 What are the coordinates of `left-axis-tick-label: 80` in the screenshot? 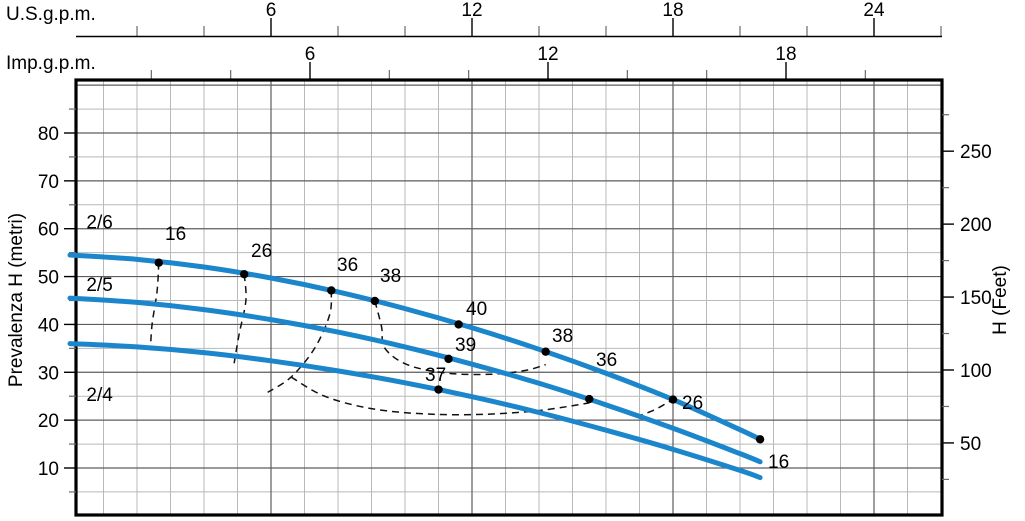 It's located at (48, 134).